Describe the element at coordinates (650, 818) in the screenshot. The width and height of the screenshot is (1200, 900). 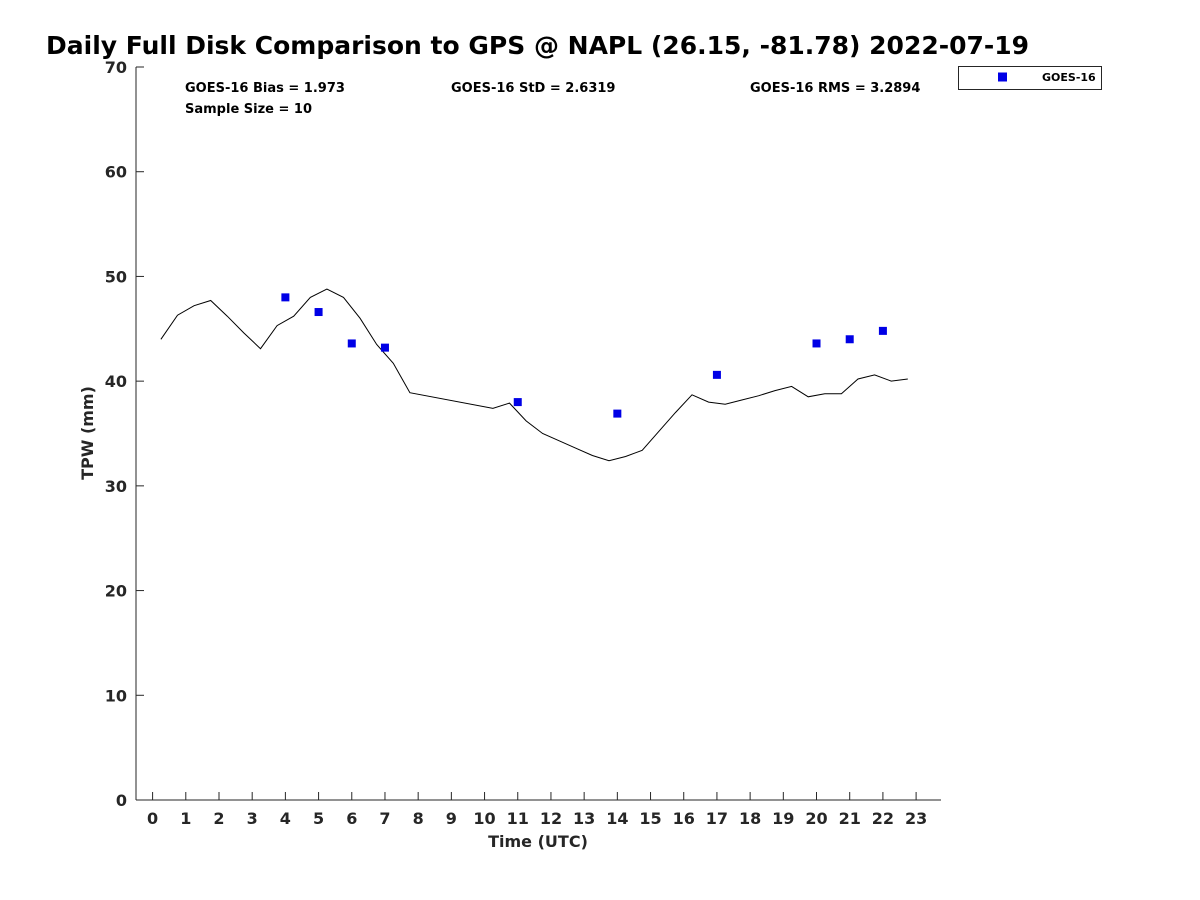
I see `x-tick-label: 15` at that location.